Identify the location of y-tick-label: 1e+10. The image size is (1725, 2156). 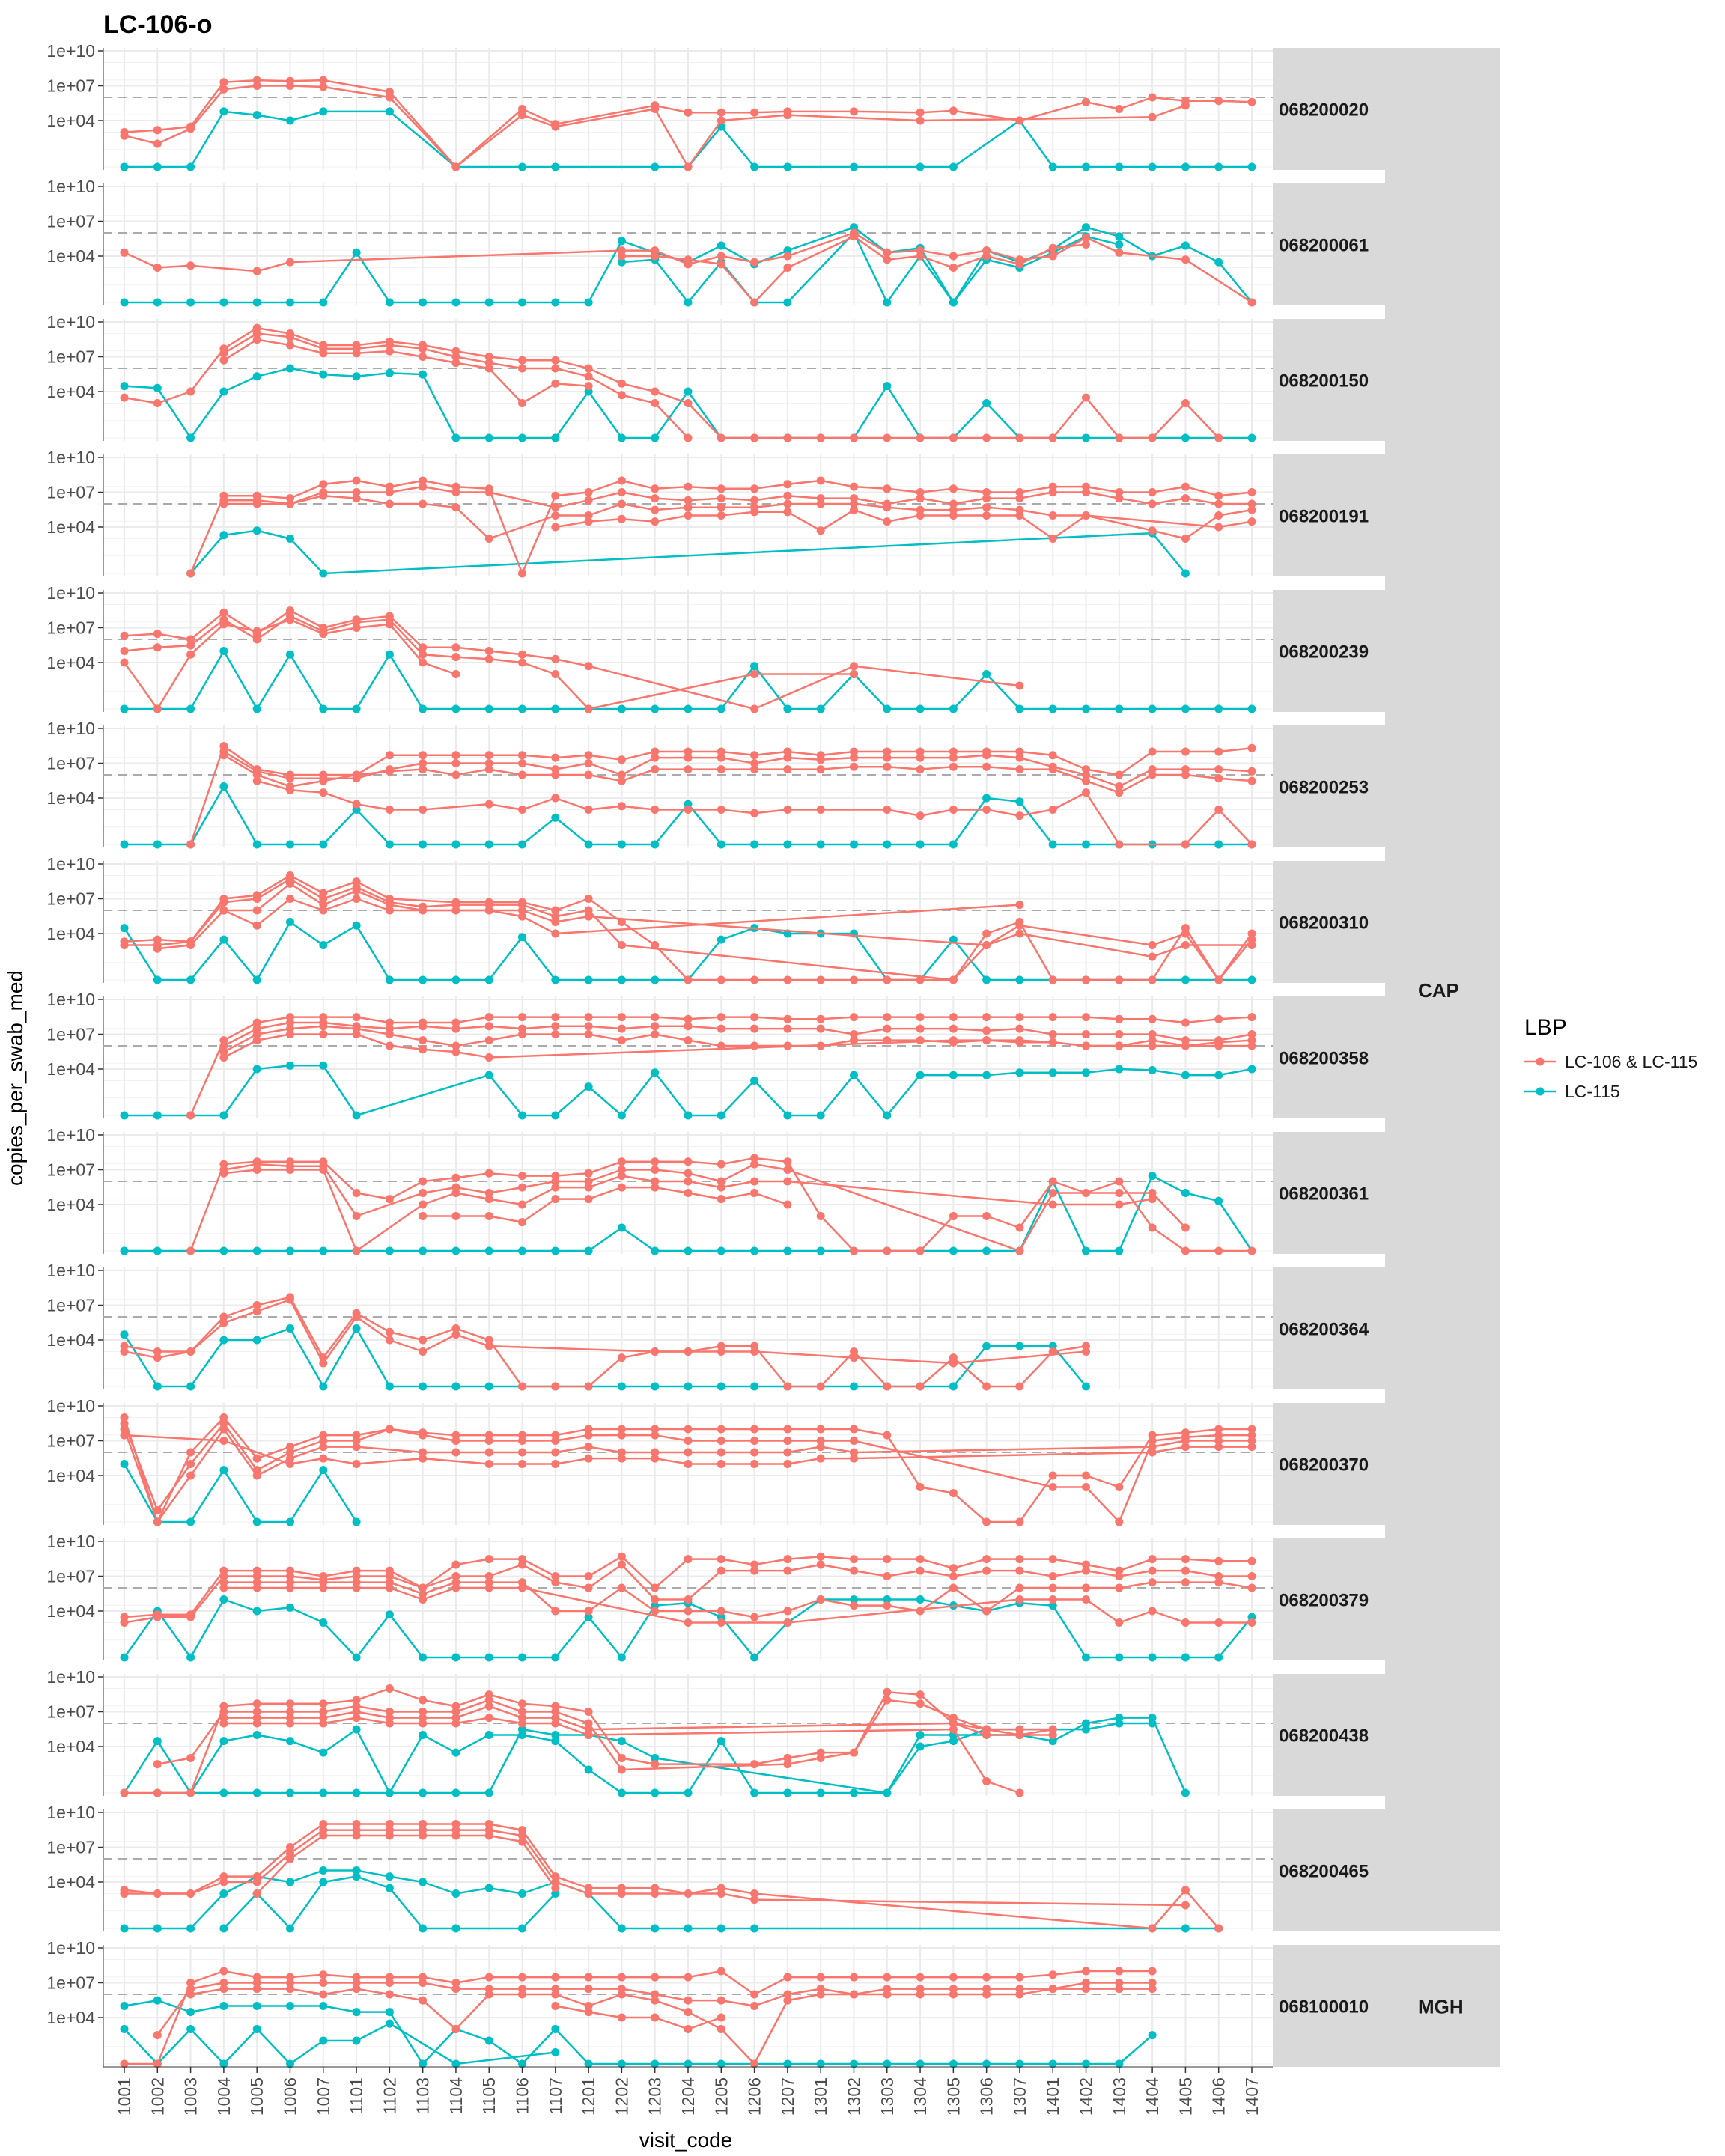
(70, 1677).